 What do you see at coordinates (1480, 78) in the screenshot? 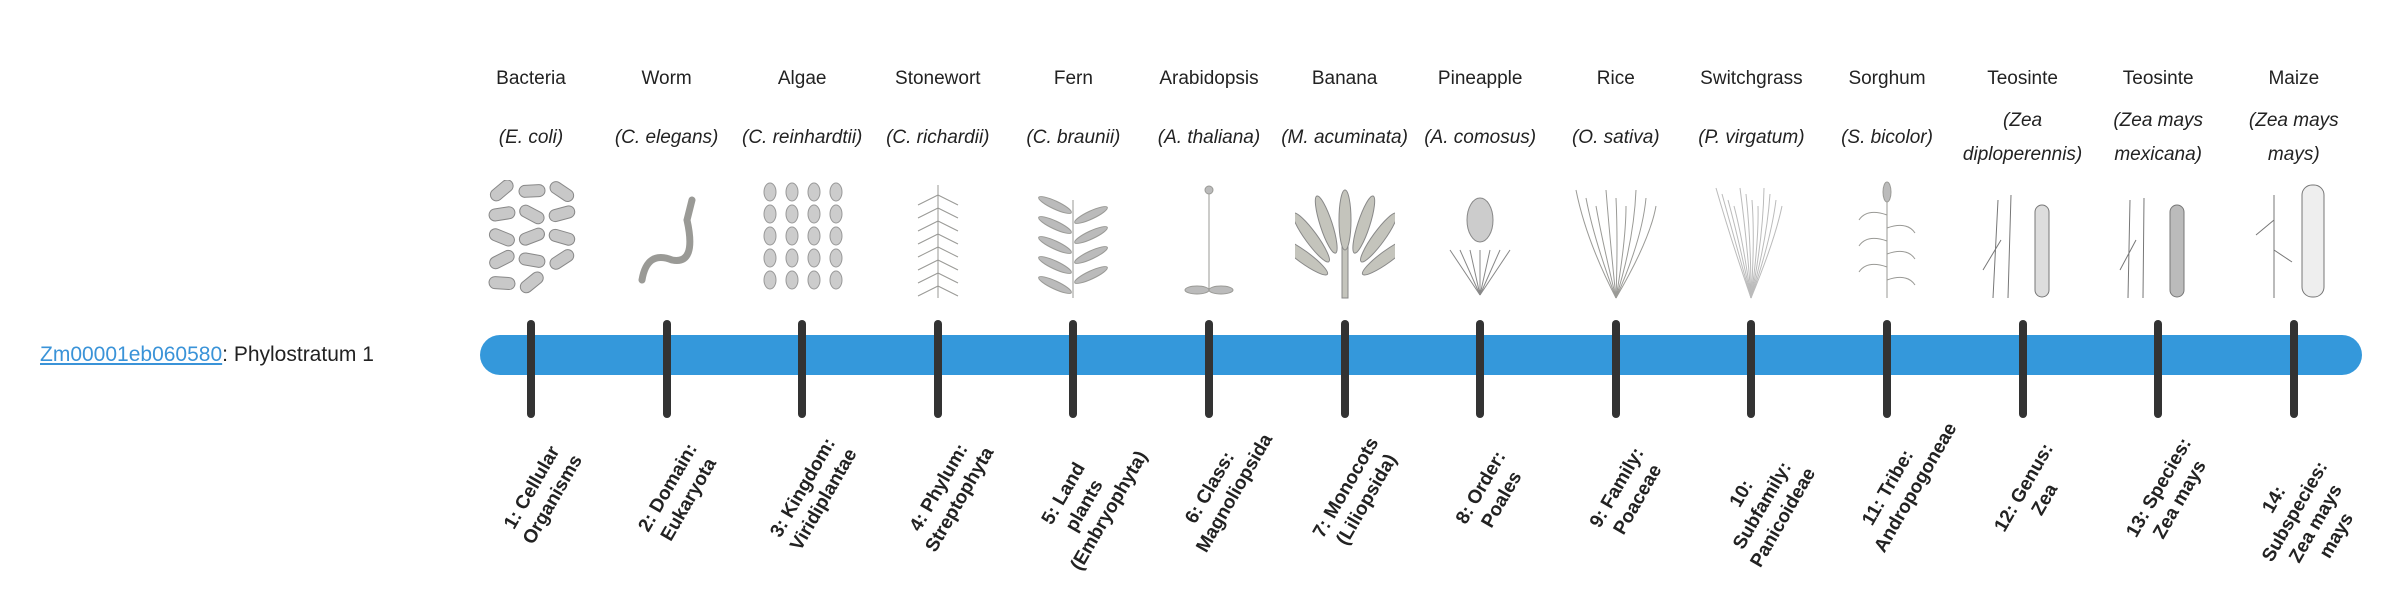
I see `organism-common-name: Pineapple` at bounding box center [1480, 78].